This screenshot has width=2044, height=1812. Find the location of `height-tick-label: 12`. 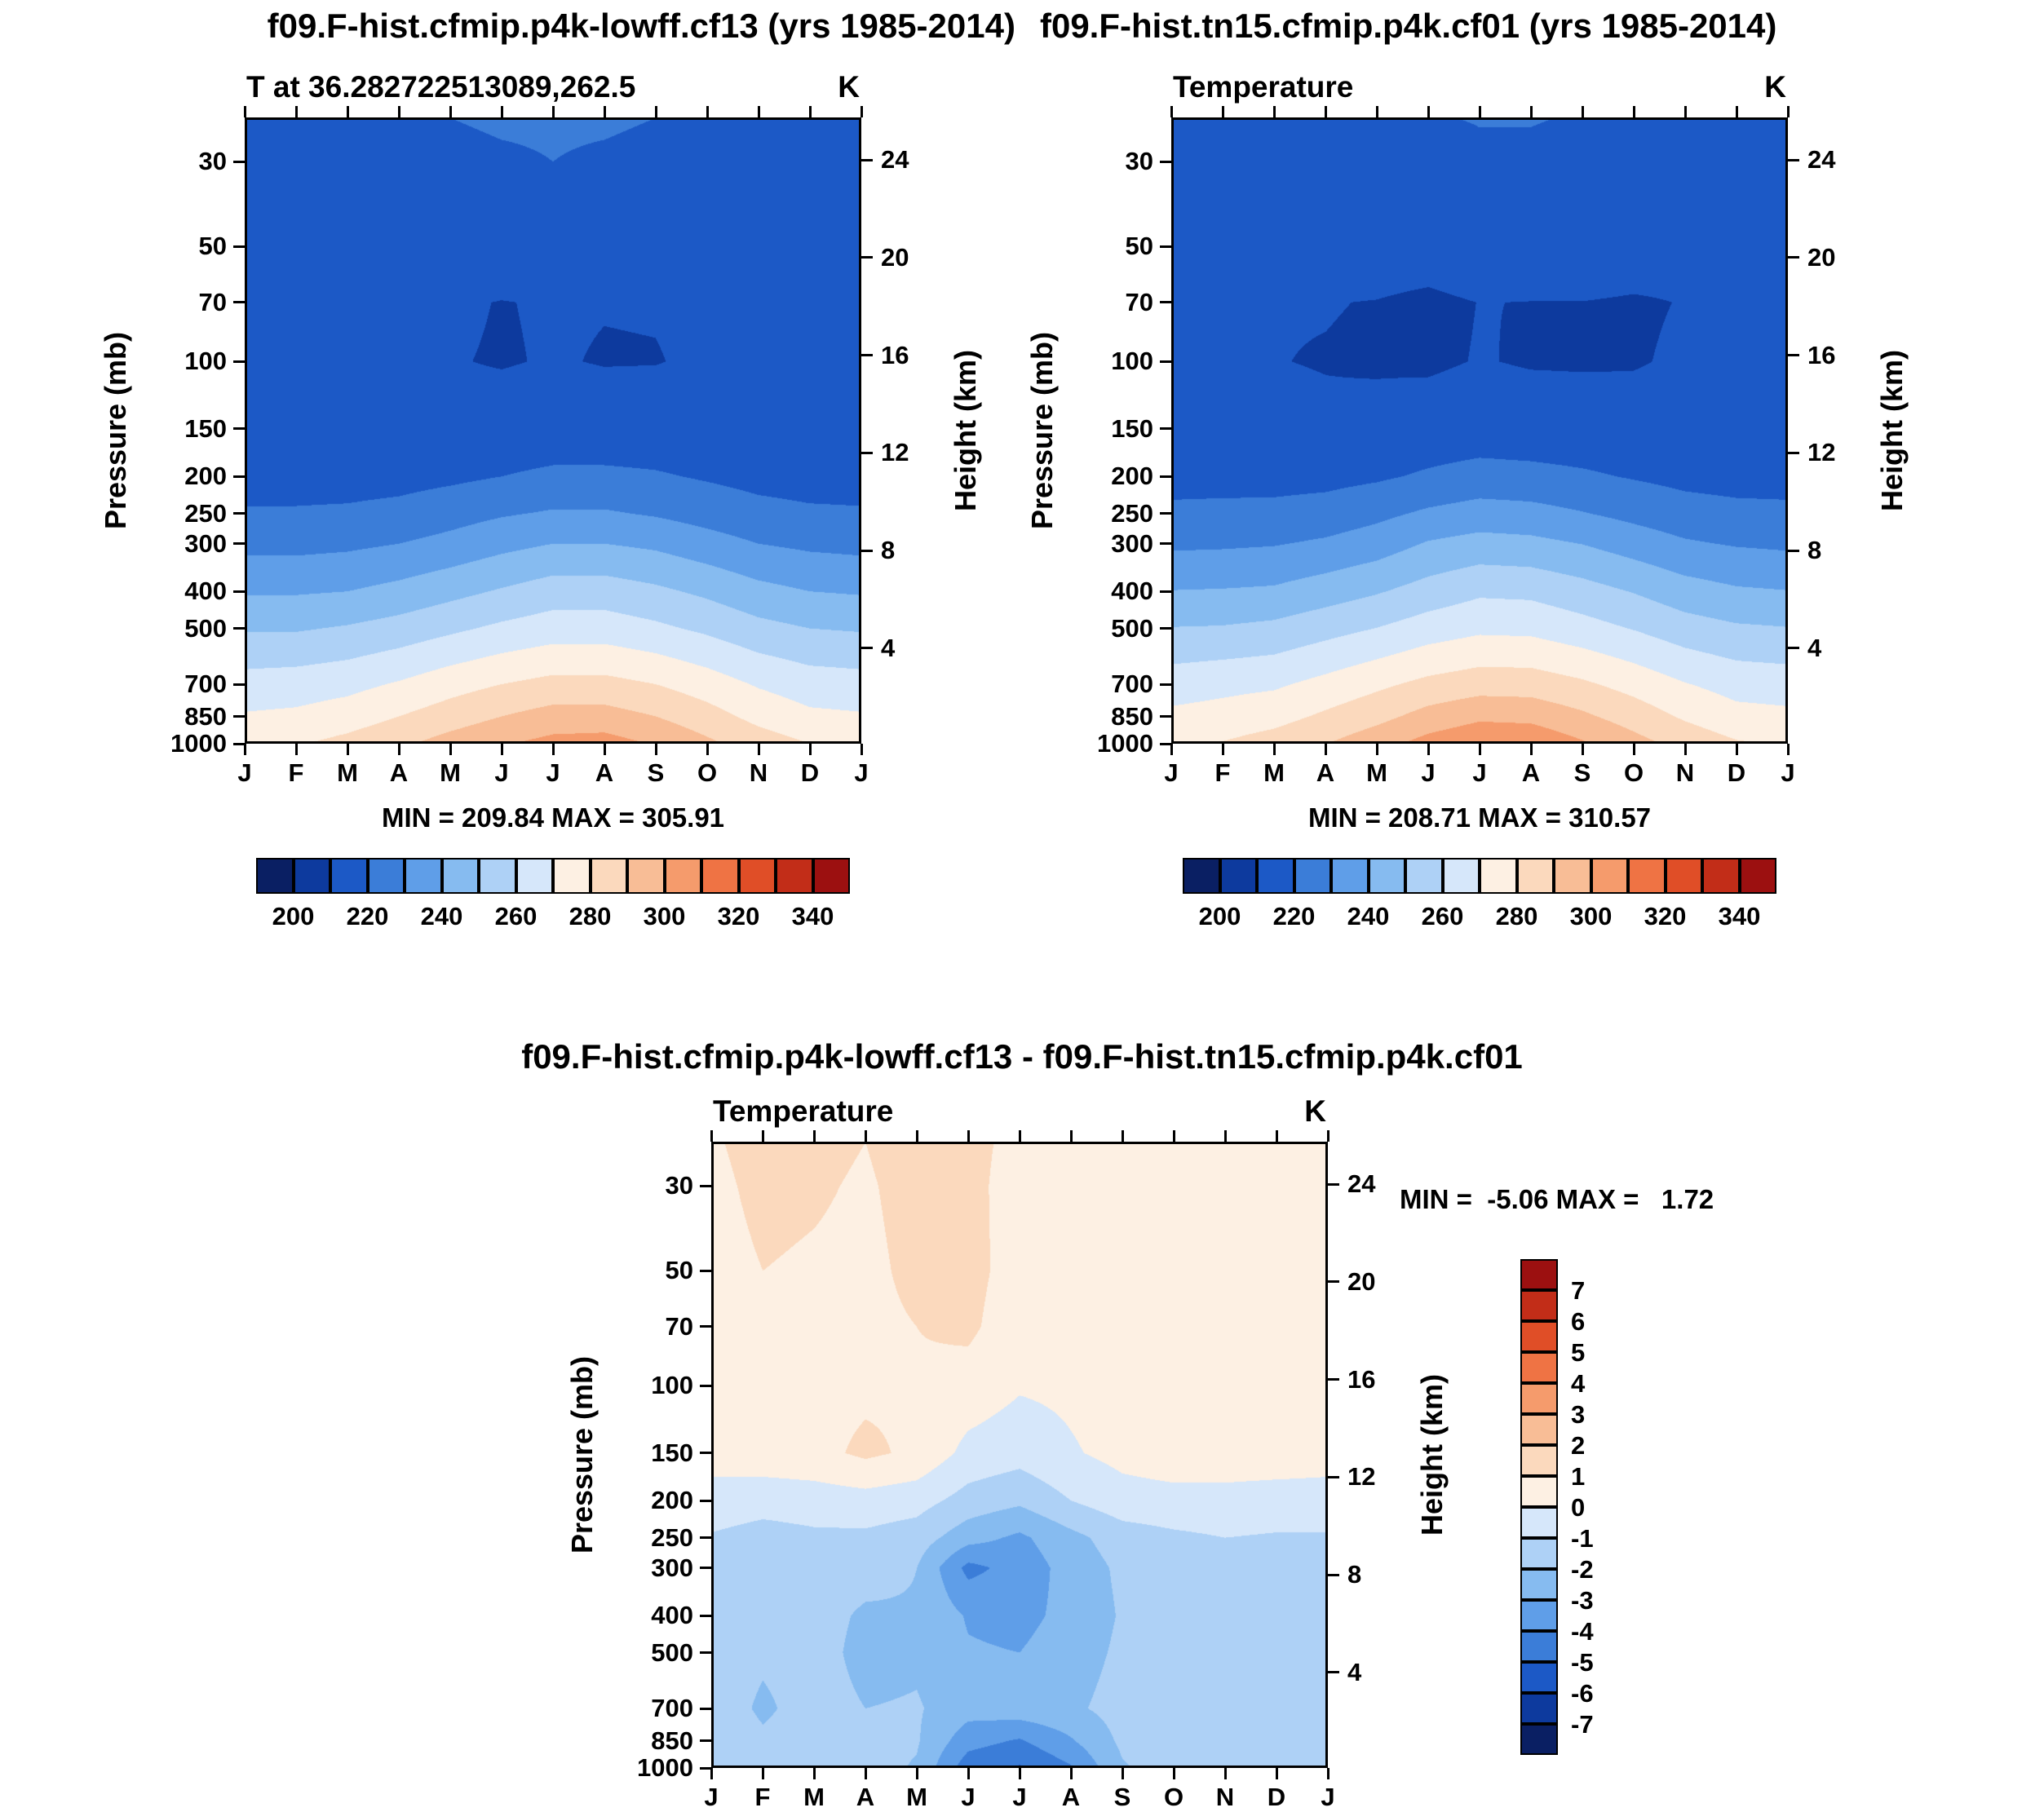

height-tick-label: 12 is located at coordinates (1822, 452).